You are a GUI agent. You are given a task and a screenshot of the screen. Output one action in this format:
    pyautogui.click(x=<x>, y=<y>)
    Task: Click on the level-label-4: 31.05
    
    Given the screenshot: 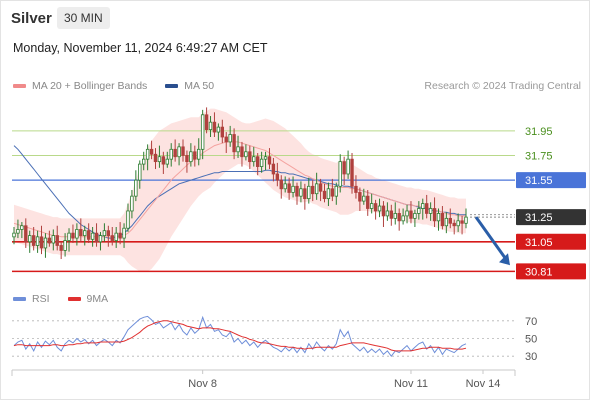 What is the action you would take?
    pyautogui.click(x=539, y=243)
    